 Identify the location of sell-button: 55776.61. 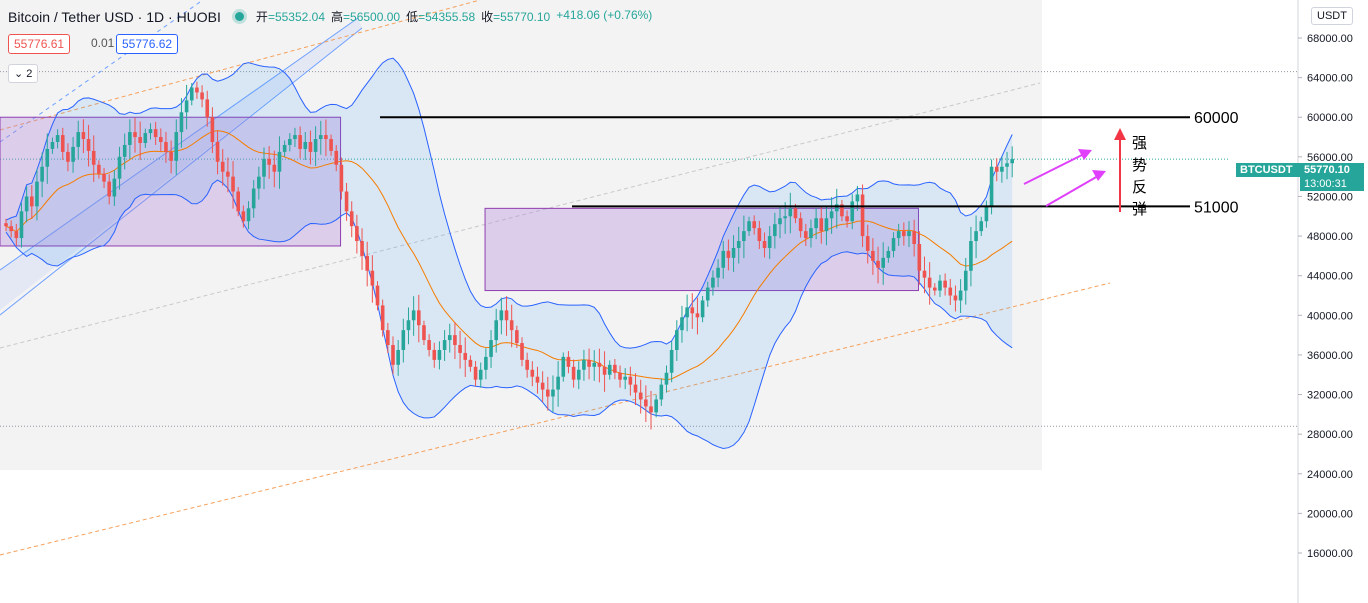
(39, 44).